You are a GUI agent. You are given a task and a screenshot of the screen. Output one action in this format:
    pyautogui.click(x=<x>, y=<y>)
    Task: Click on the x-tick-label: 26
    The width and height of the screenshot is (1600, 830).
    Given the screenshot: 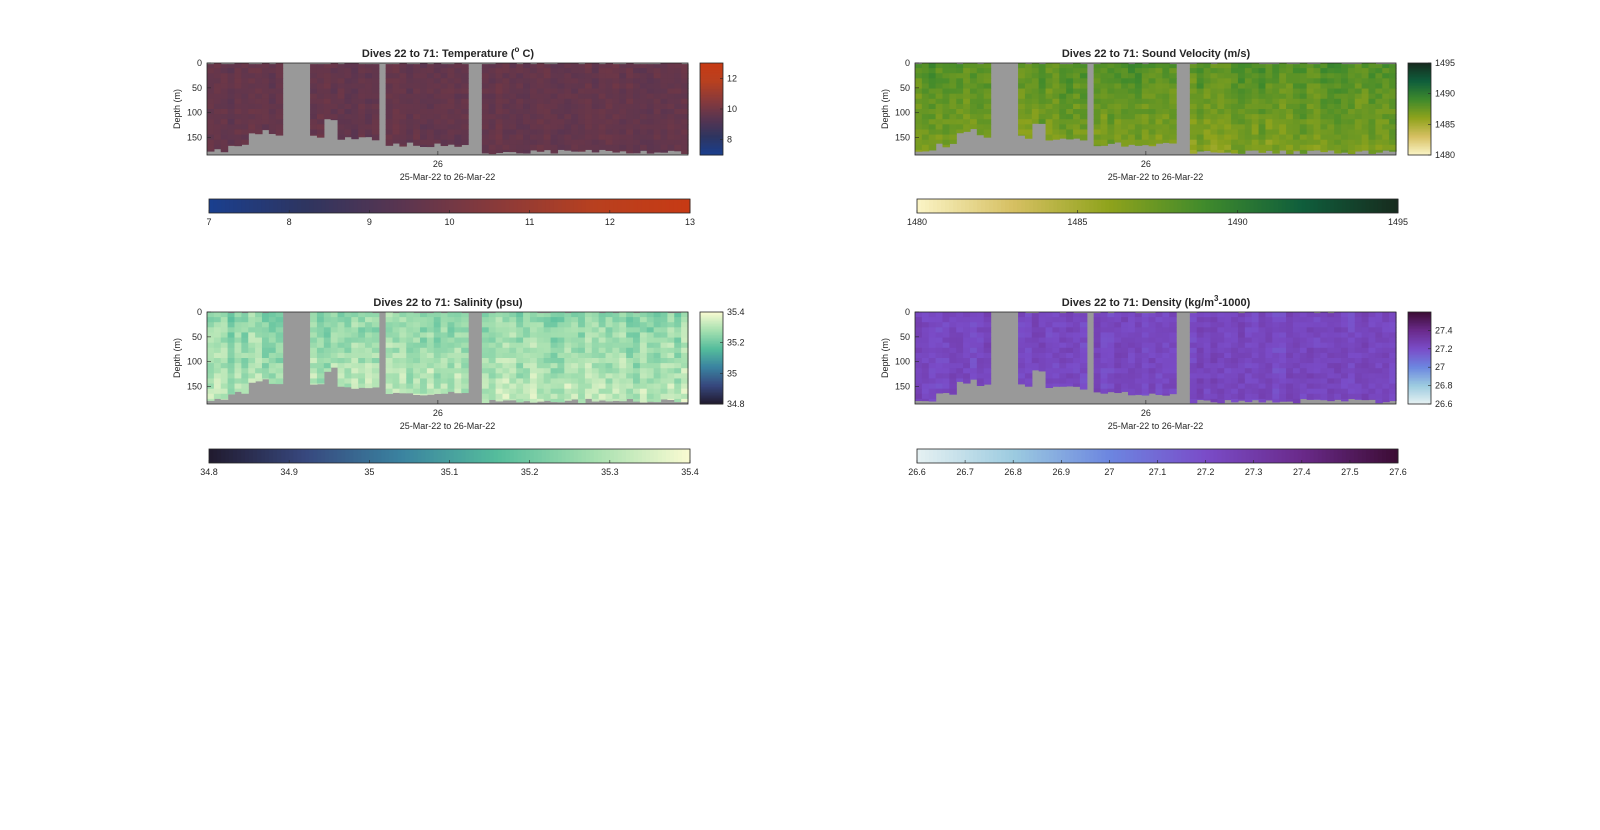 What is the action you would take?
    pyautogui.click(x=1146, y=164)
    